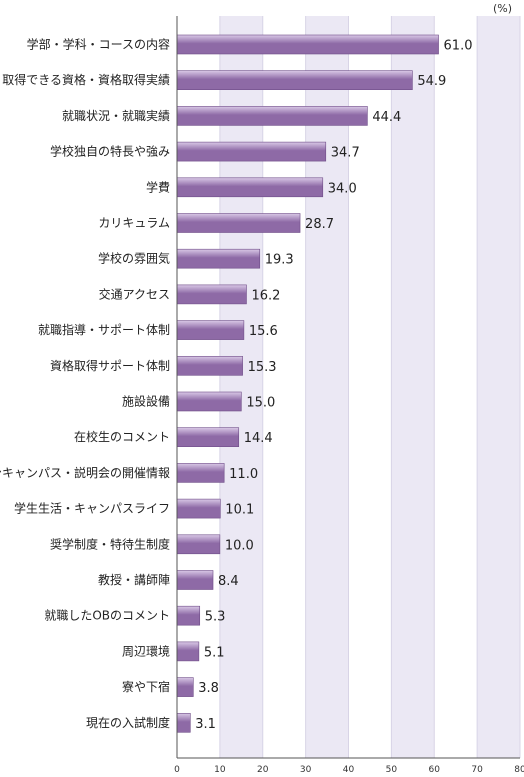  I want to click on x-tick-label: 0, so click(177, 770).